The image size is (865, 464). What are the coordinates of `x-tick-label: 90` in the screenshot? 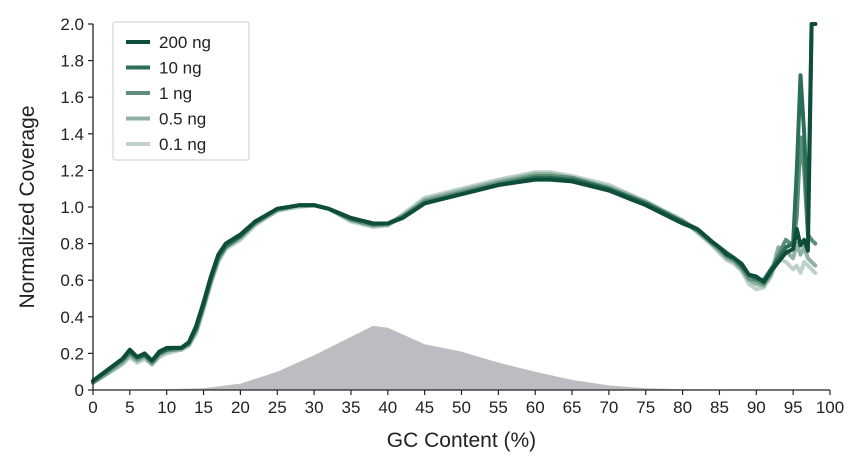 It's located at (756, 407).